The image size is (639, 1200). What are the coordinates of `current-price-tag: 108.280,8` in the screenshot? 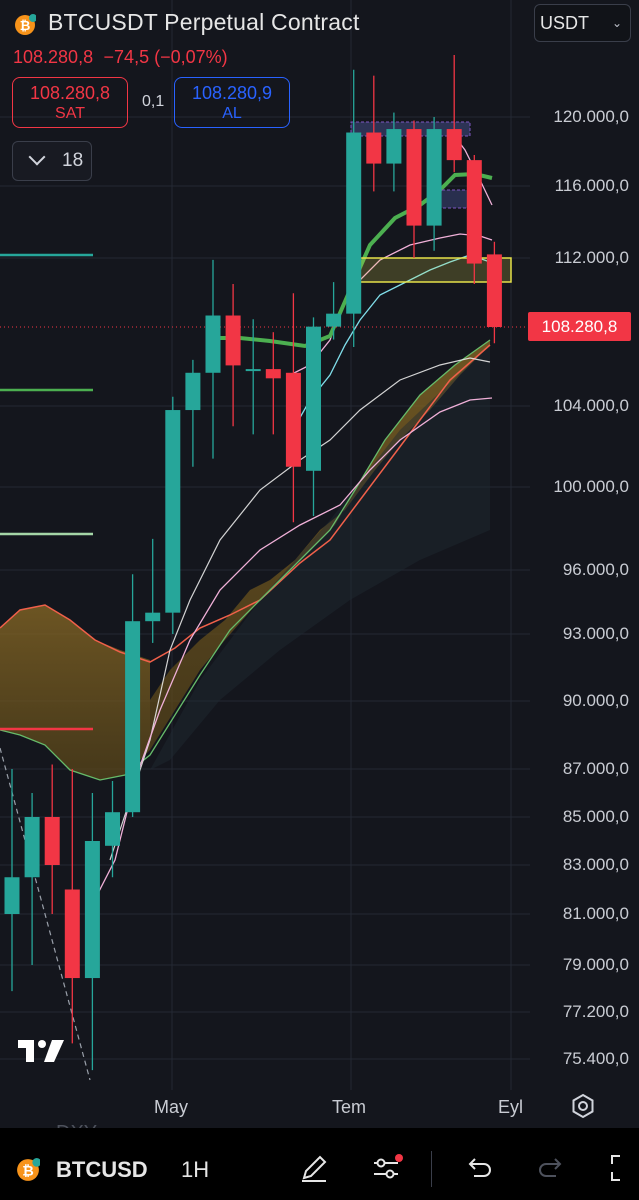 It's located at (579, 326).